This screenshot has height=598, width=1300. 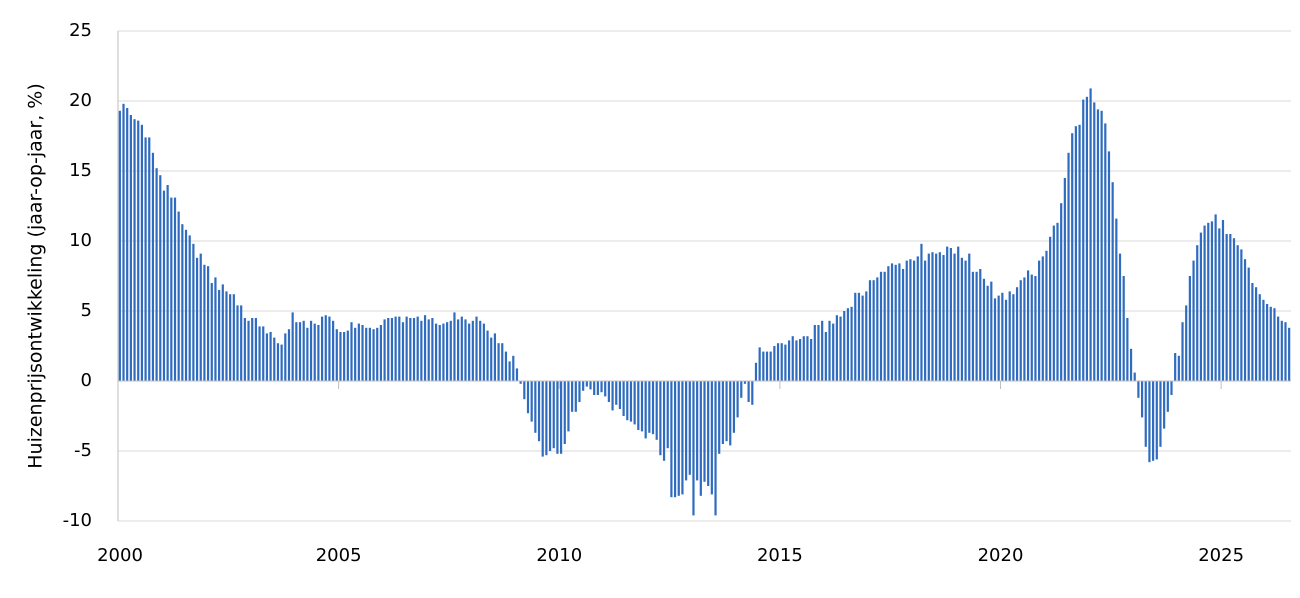 I want to click on x-tick-label: 2015, so click(x=780, y=555).